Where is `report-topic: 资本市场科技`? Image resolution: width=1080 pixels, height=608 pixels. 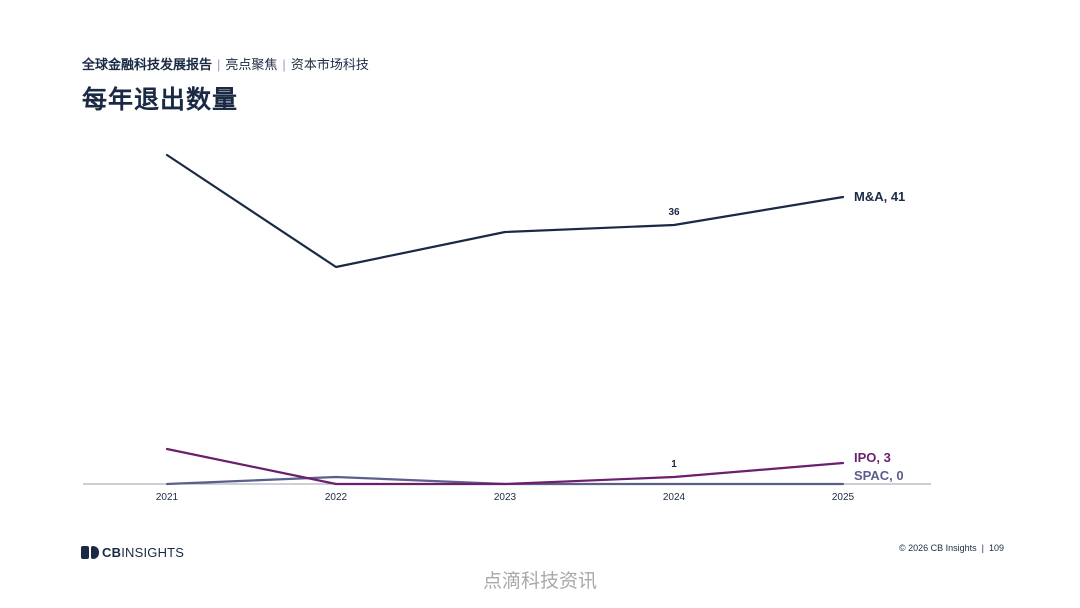
report-topic: 资本市场科技 is located at coordinates (329, 64).